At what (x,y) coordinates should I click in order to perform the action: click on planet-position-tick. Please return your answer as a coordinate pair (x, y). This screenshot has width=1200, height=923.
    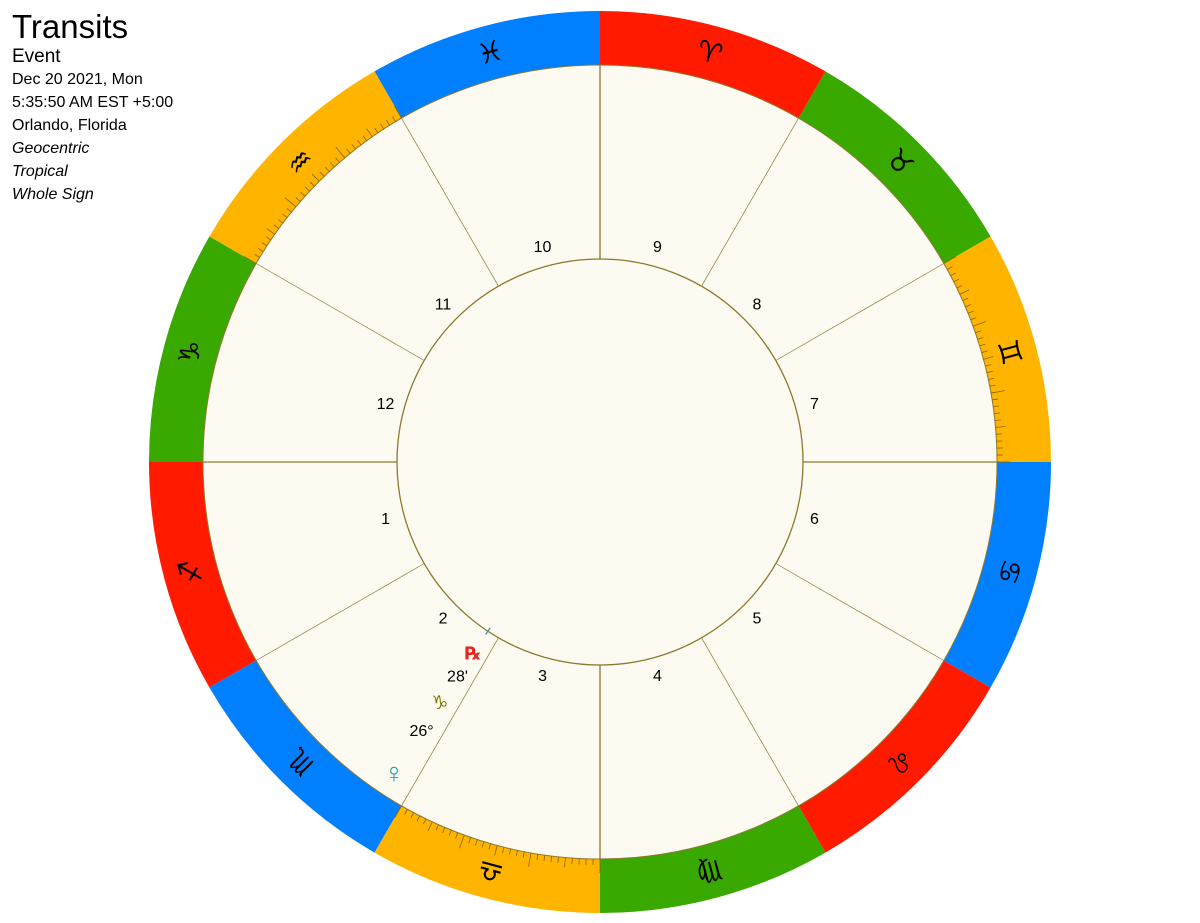
    Looking at the image, I should click on (488, 631).